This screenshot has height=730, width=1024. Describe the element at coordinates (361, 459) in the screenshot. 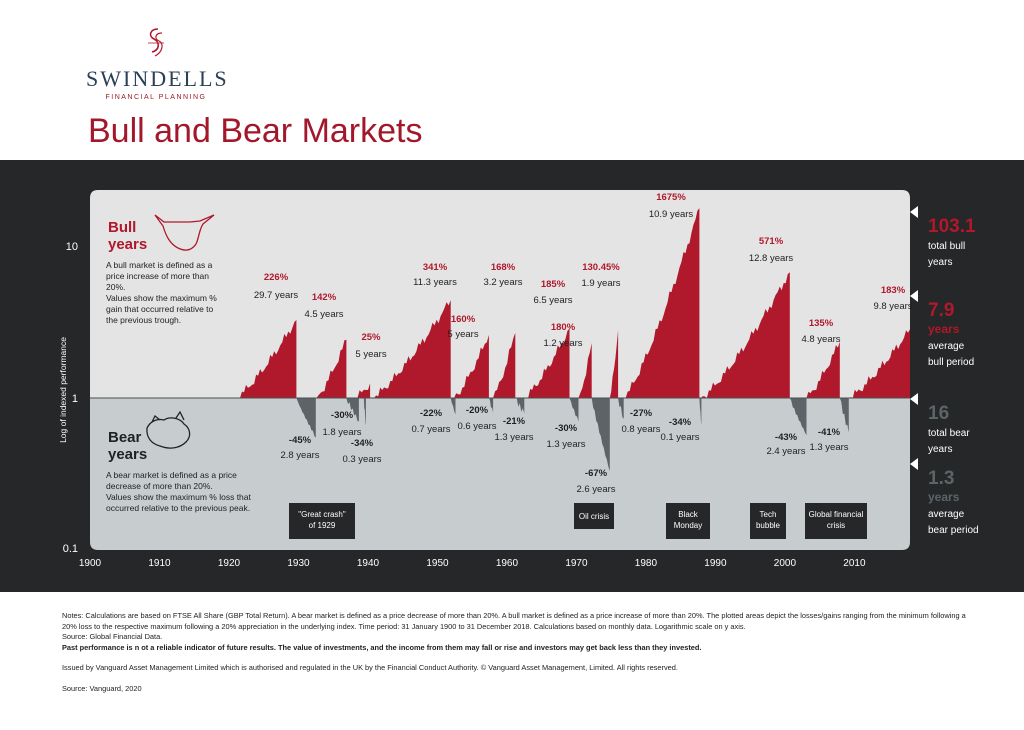

I see `bear-duration-label: 0.3 years` at that location.